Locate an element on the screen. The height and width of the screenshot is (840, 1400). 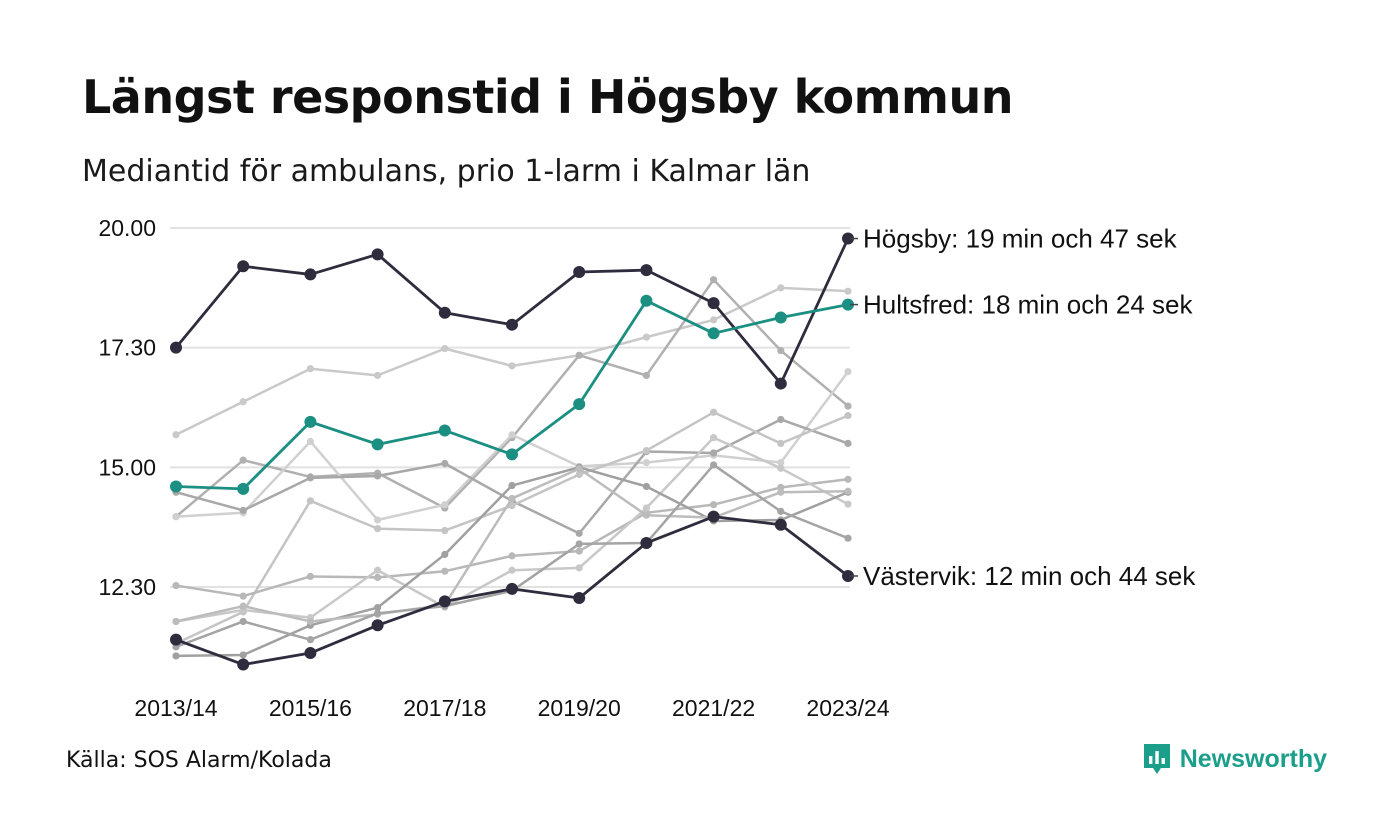
brand-logo: Newsworthy is located at coordinates (1234, 759).